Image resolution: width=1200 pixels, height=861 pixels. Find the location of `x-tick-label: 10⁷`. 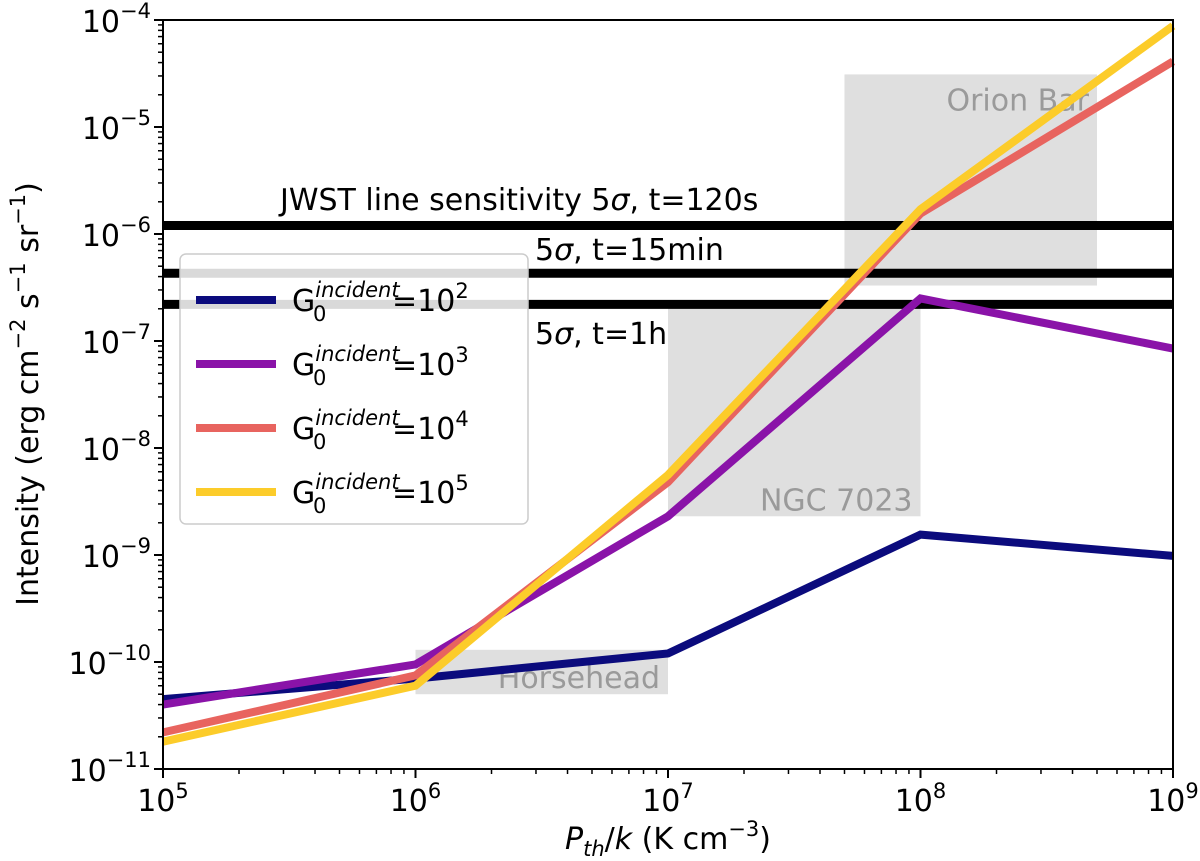

x-tick-label: 10⁷ is located at coordinates (668, 799).